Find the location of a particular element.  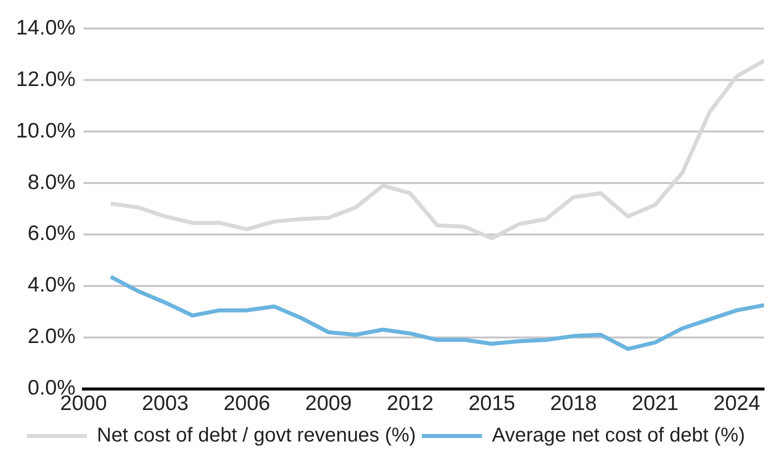

y-tick-label: 8.0% is located at coordinates (52, 182).